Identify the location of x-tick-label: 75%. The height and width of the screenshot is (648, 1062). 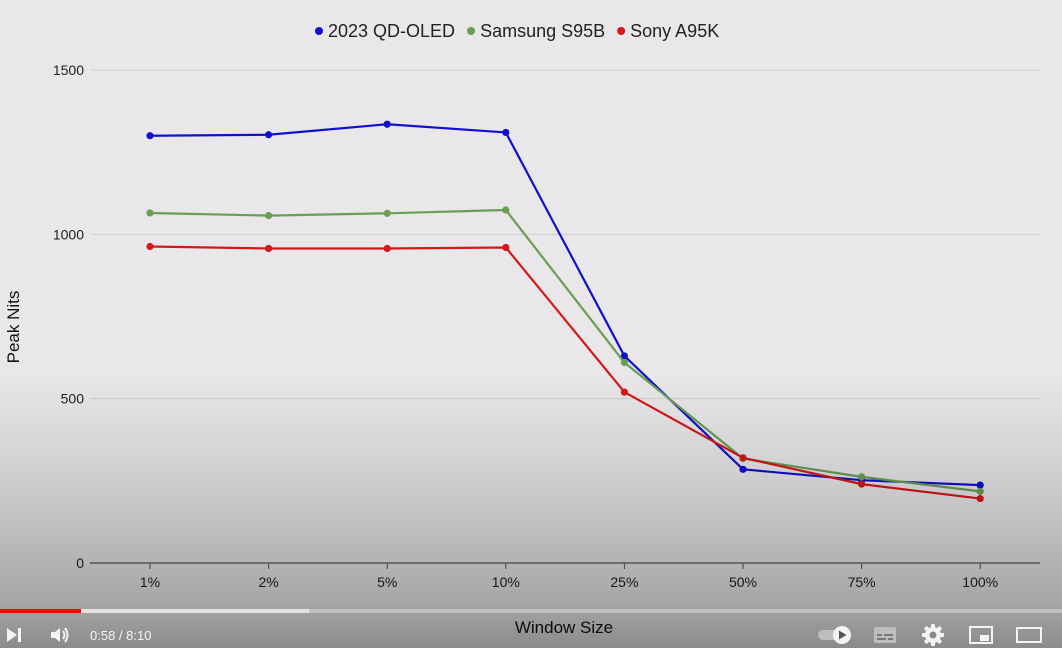
(862, 582).